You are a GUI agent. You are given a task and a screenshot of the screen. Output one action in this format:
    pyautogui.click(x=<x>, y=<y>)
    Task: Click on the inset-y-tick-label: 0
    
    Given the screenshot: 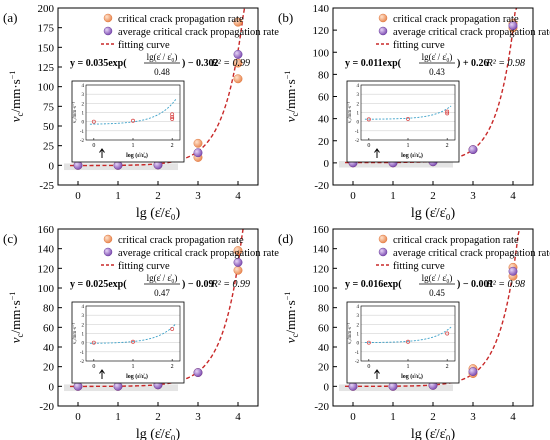 What is the action you would take?
    pyautogui.click(x=83, y=123)
    